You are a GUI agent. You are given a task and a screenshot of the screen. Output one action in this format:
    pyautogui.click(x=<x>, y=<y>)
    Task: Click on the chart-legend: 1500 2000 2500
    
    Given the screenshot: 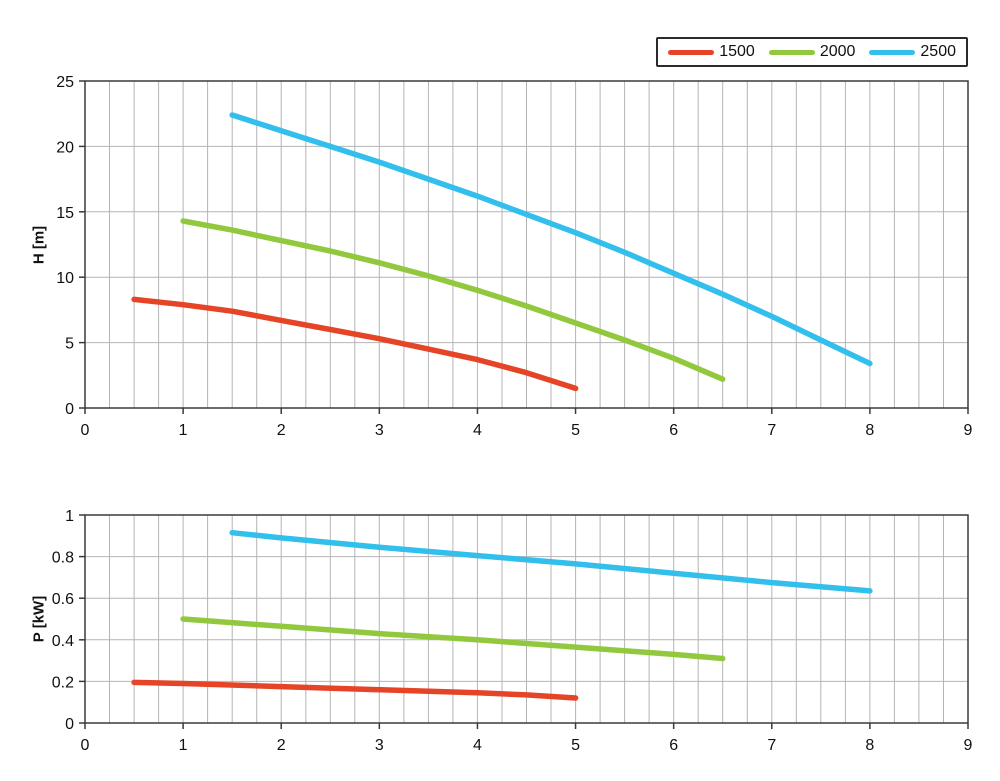 What is the action you would take?
    pyautogui.click(x=812, y=52)
    